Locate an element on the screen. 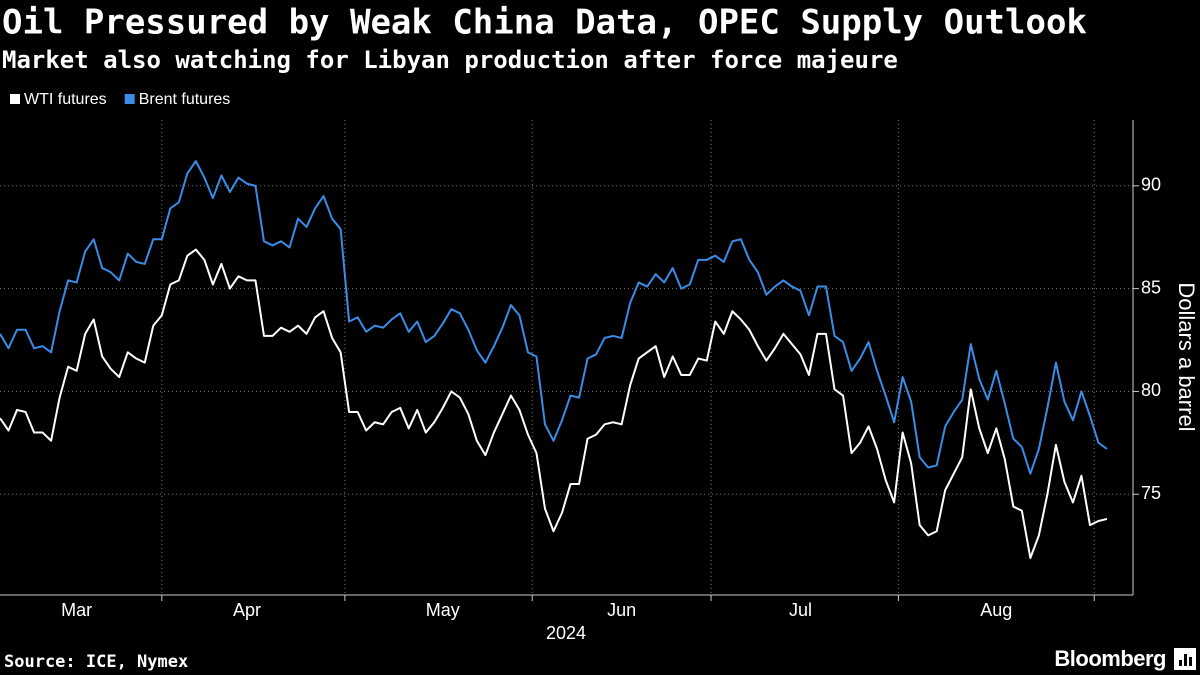  x-tick-label: Mar is located at coordinates (76, 610).